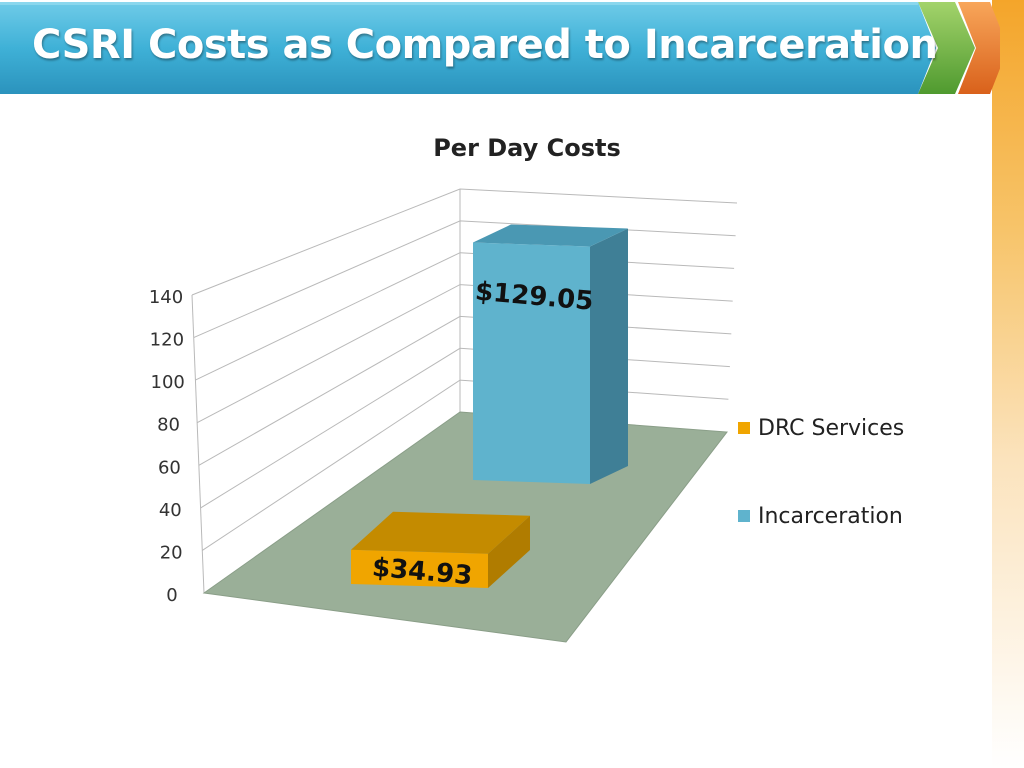 This screenshot has height=768, width=1024. What do you see at coordinates (167, 446) in the screenshot?
I see `y-axis-ticks: 0 20 40 60 80 100 120 140` at bounding box center [167, 446].